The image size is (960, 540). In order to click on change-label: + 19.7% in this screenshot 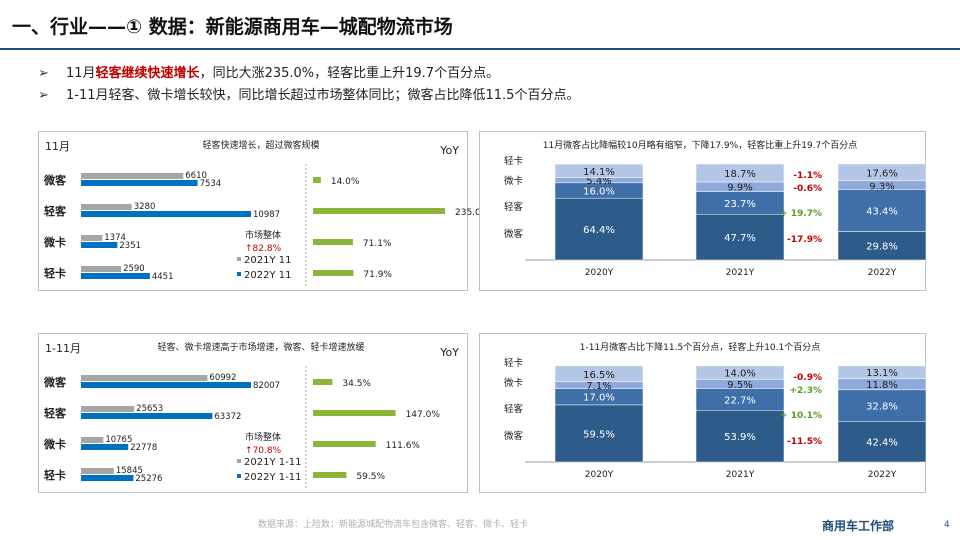, I will do `click(801, 214)`.